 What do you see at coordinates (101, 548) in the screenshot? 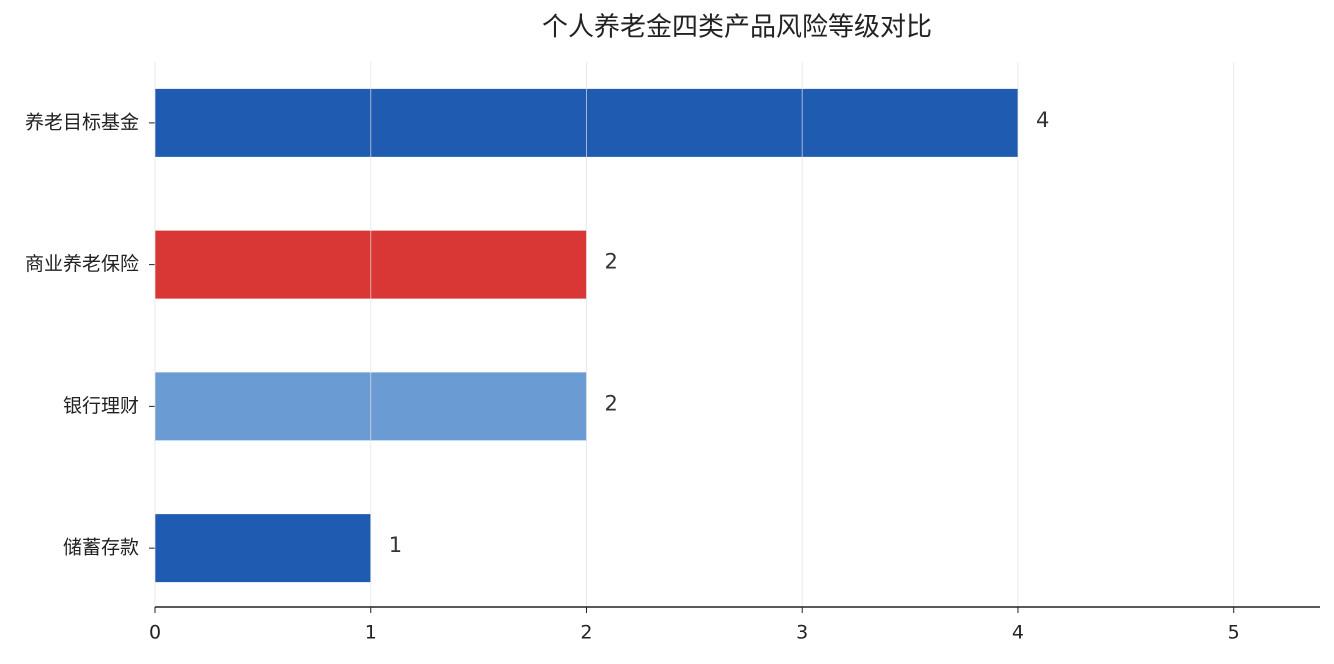
I see `y-tick-label: 储蓄存款` at bounding box center [101, 548].